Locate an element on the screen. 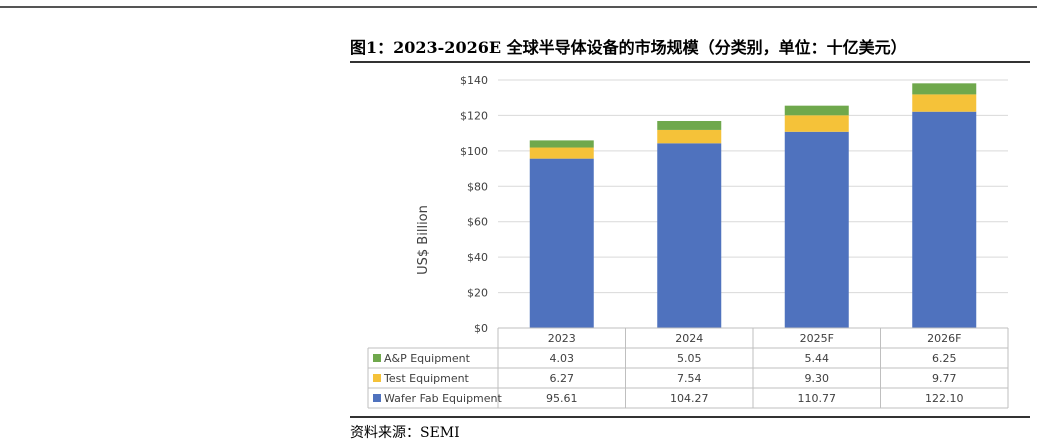  y-tick-label: $80 is located at coordinates (477, 186).